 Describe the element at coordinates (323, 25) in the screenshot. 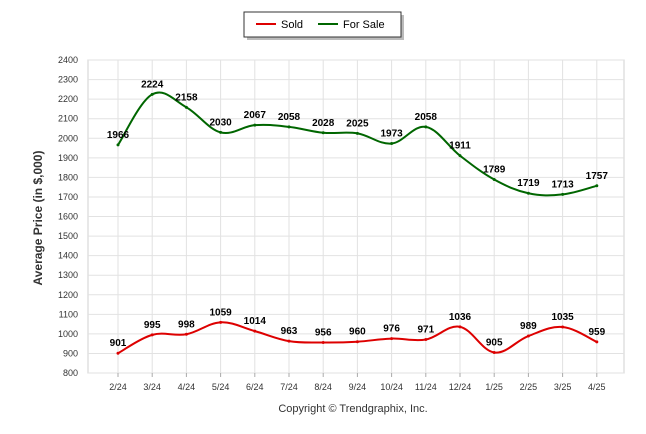

I see `legend: Sold For Sale` at that location.